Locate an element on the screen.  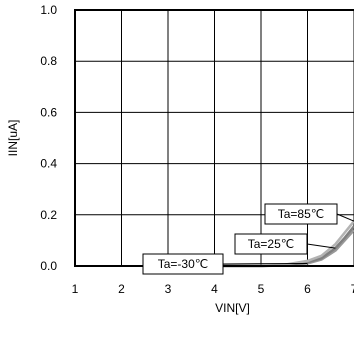
annotations: Ta=-30℃ Ta=25℃ Ta=85℃ is located at coordinates (240, 239).